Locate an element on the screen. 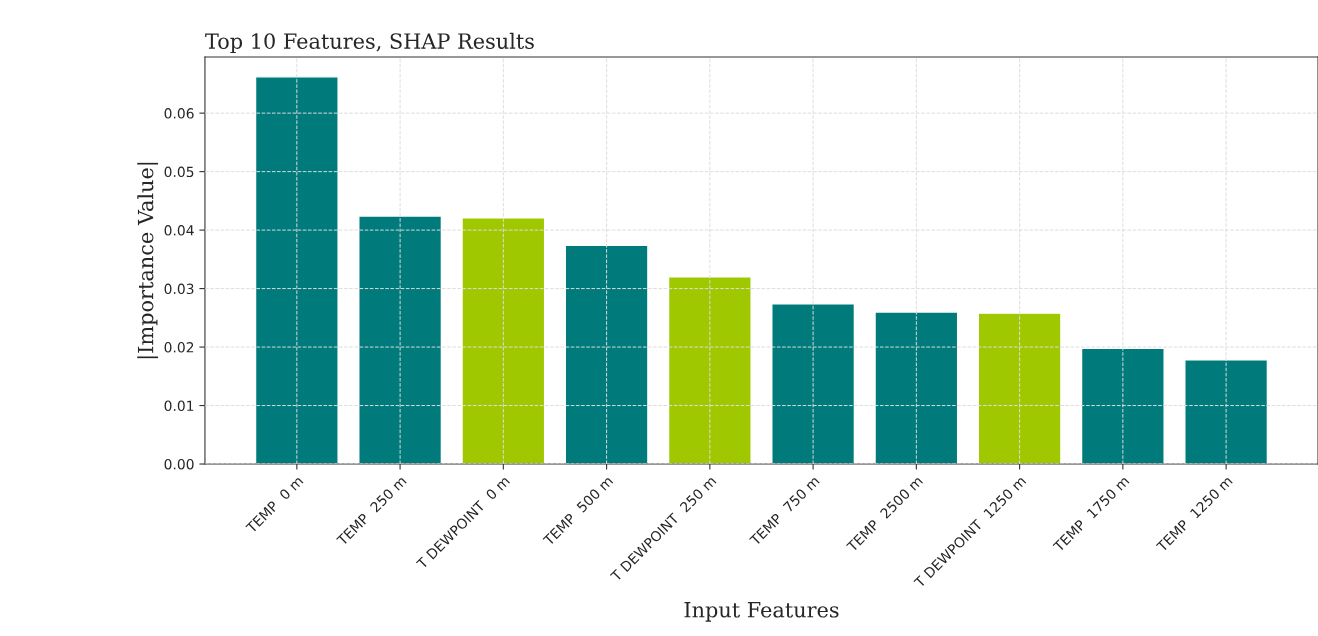  y-tick-label: 0.06 is located at coordinates (179, 113).